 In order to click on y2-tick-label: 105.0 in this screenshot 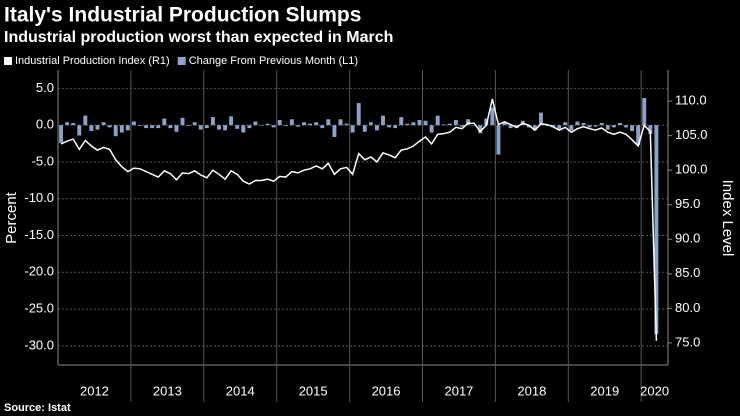, I will do `click(691, 134)`.